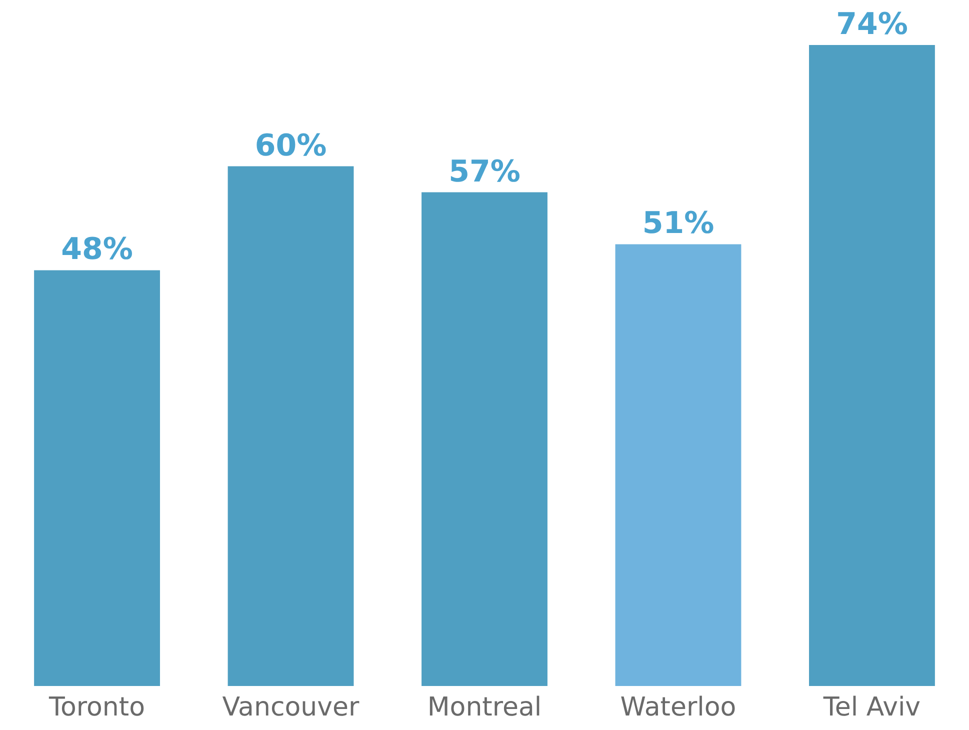 The height and width of the screenshot is (730, 969). What do you see at coordinates (291, 707) in the screenshot?
I see `x-tick-label: Vancouver` at bounding box center [291, 707].